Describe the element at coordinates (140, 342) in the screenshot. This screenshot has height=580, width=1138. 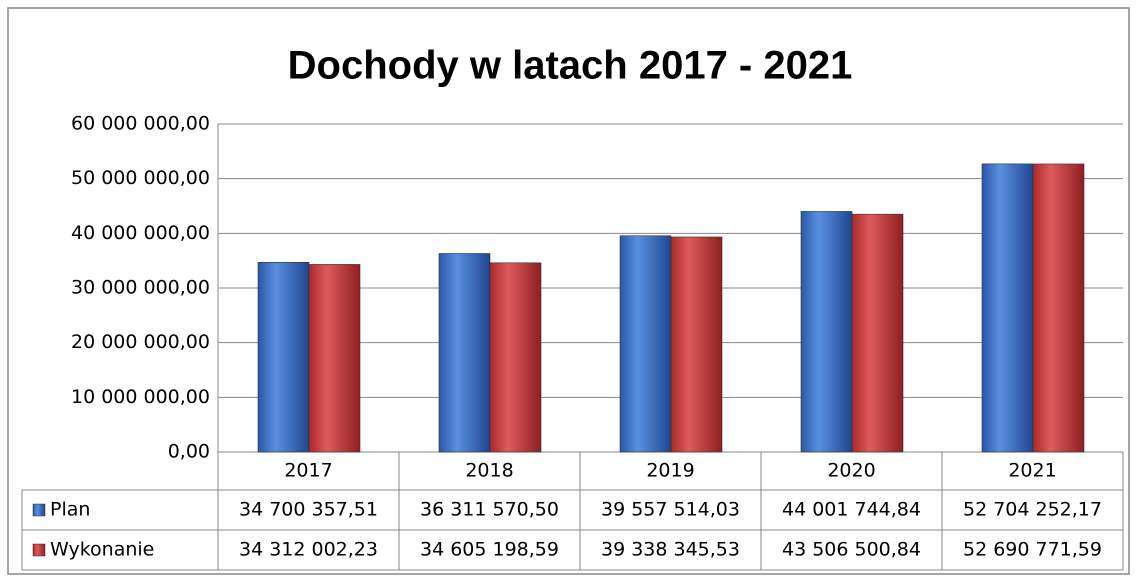
I see `y-tick-label: 20 000 000,00` at that location.